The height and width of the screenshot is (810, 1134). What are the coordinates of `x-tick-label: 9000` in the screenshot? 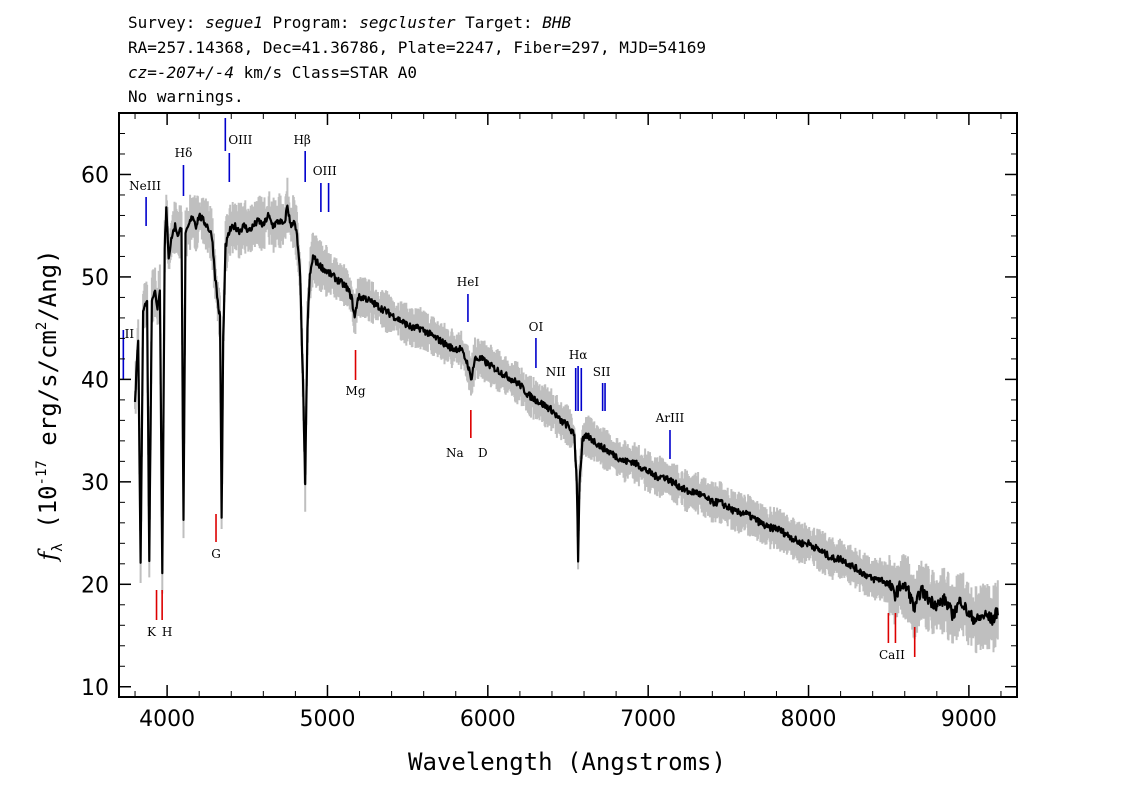 It's located at (969, 719).